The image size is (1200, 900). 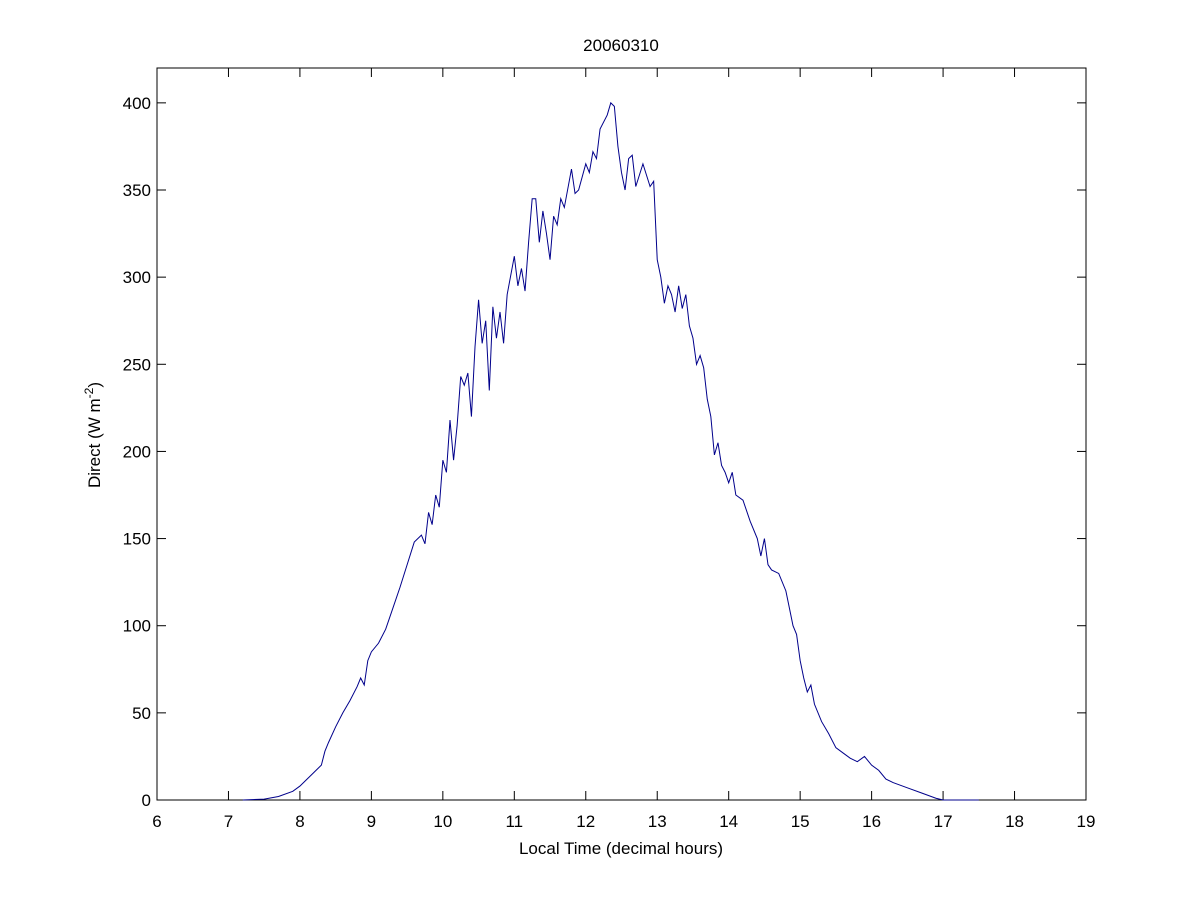 What do you see at coordinates (137, 626) in the screenshot?
I see `y-tick-label: 100` at bounding box center [137, 626].